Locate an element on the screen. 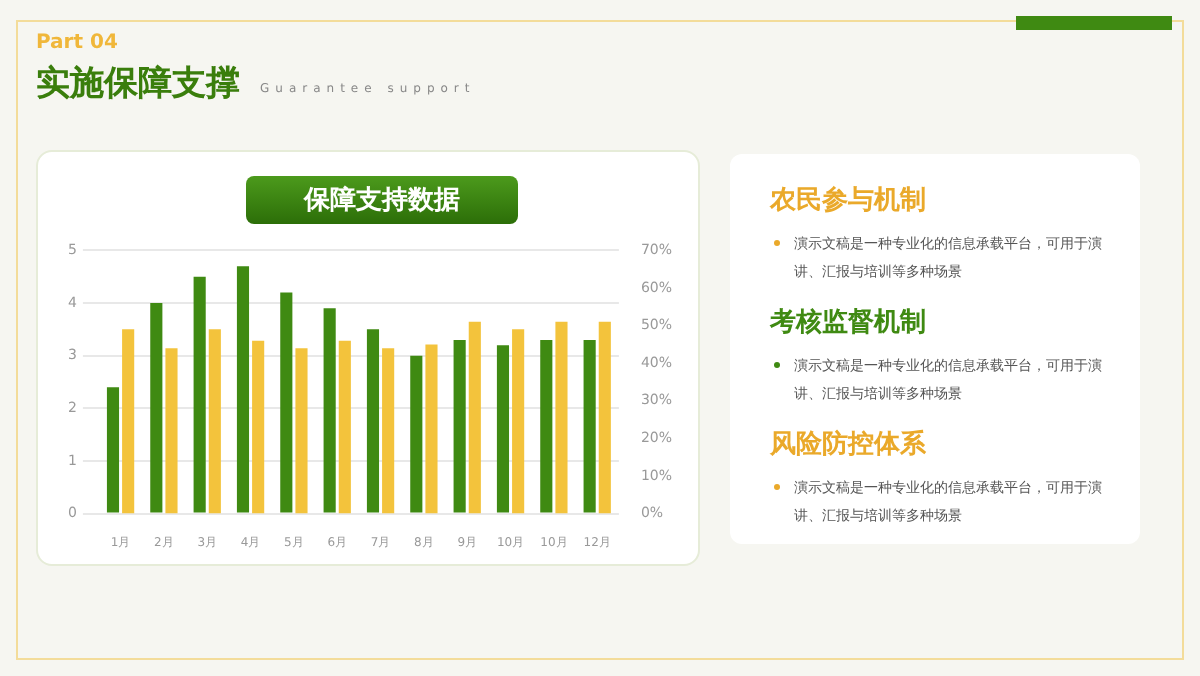 The width and height of the screenshot is (1200, 676). text: 农民参与机制 is located at coordinates (849, 201).